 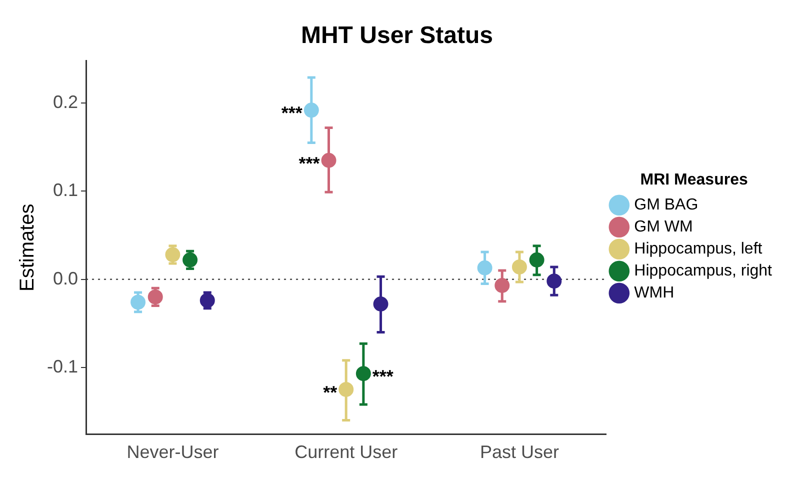 I want to click on x-tick-label: Current User, so click(x=346, y=452).